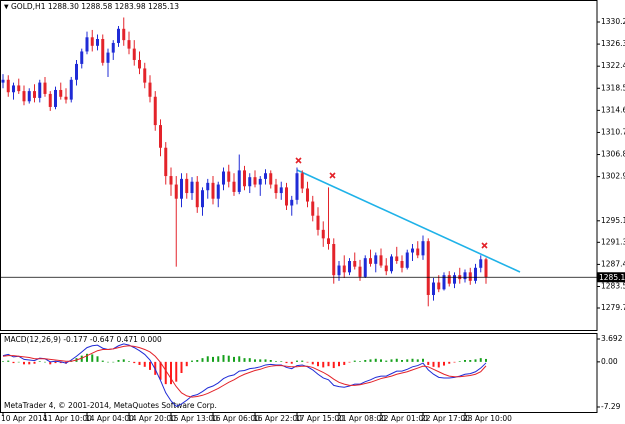 The image size is (625, 424). What do you see at coordinates (67, 418) in the screenshot?
I see `x-tick-label: 11 Apr 10:00` at bounding box center [67, 418].